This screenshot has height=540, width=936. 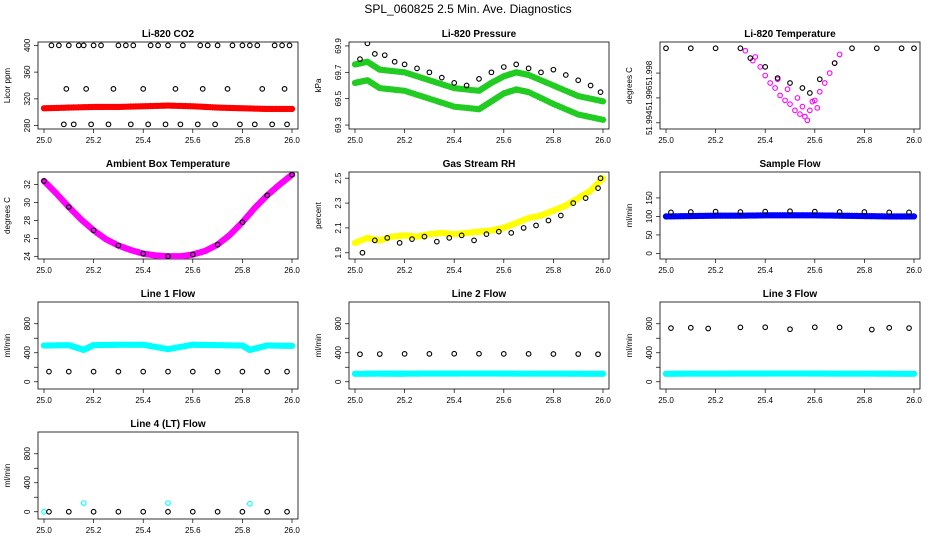 What do you see at coordinates (27, 125) in the screenshot?
I see `y-tick-label: 280` at bounding box center [27, 125].